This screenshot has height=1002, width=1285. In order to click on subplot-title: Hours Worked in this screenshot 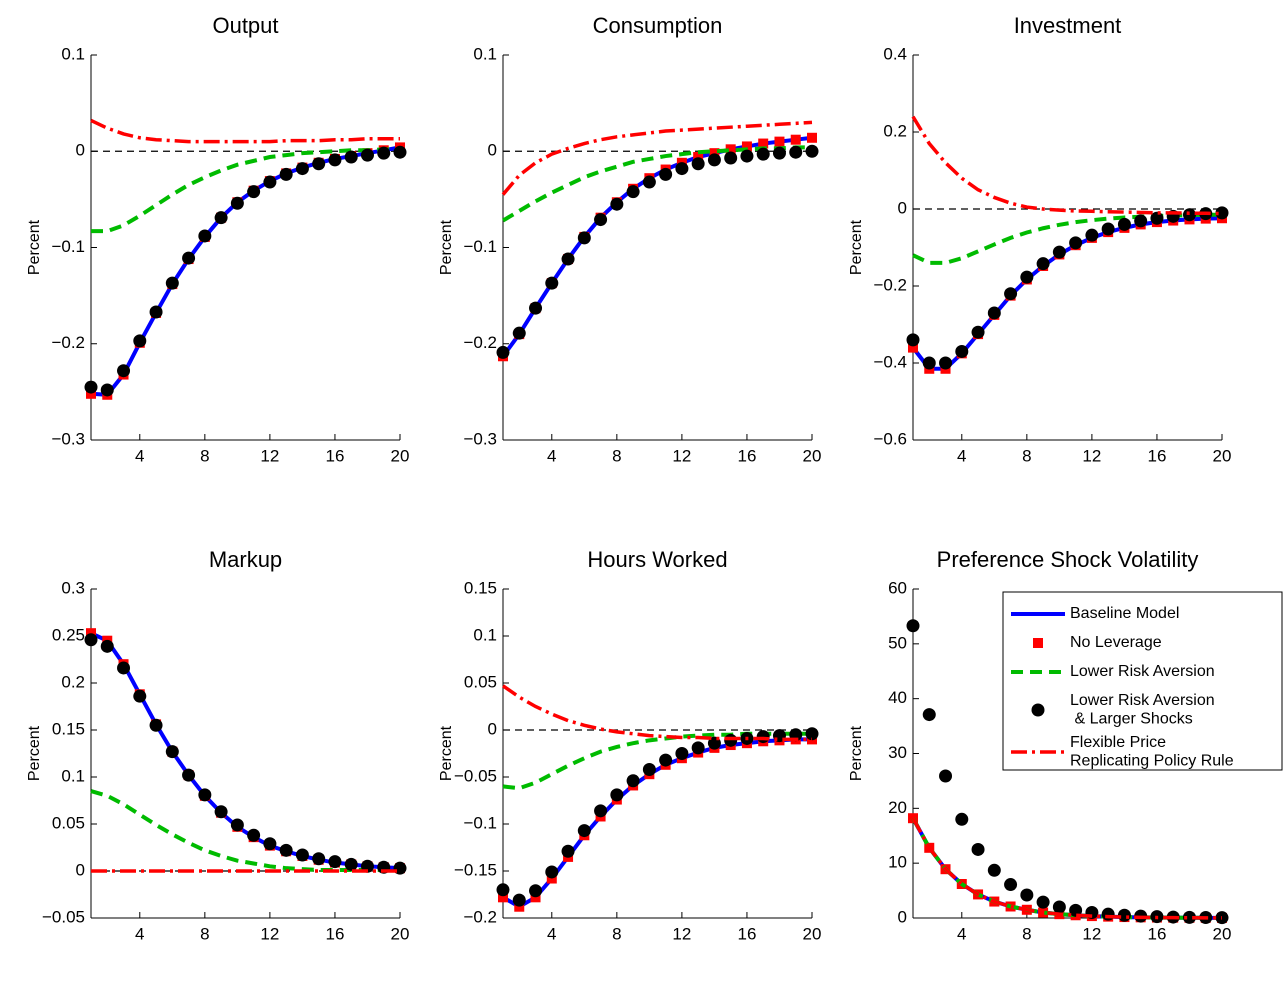, I will do `click(657, 559)`.